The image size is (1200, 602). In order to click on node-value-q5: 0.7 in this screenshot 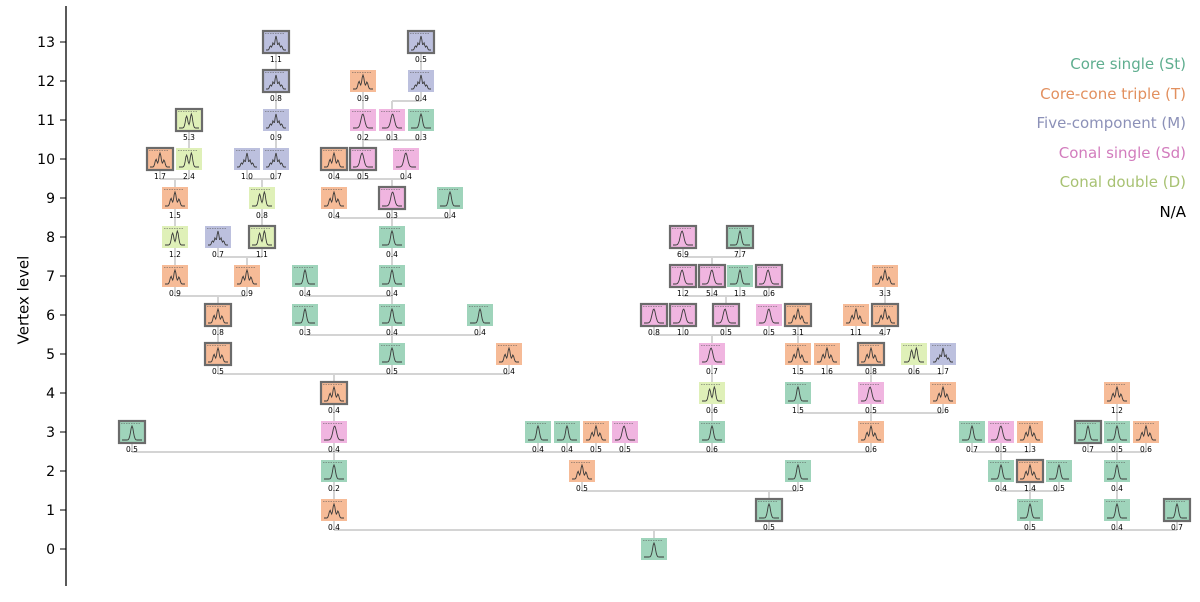, I will do `click(712, 371)`.